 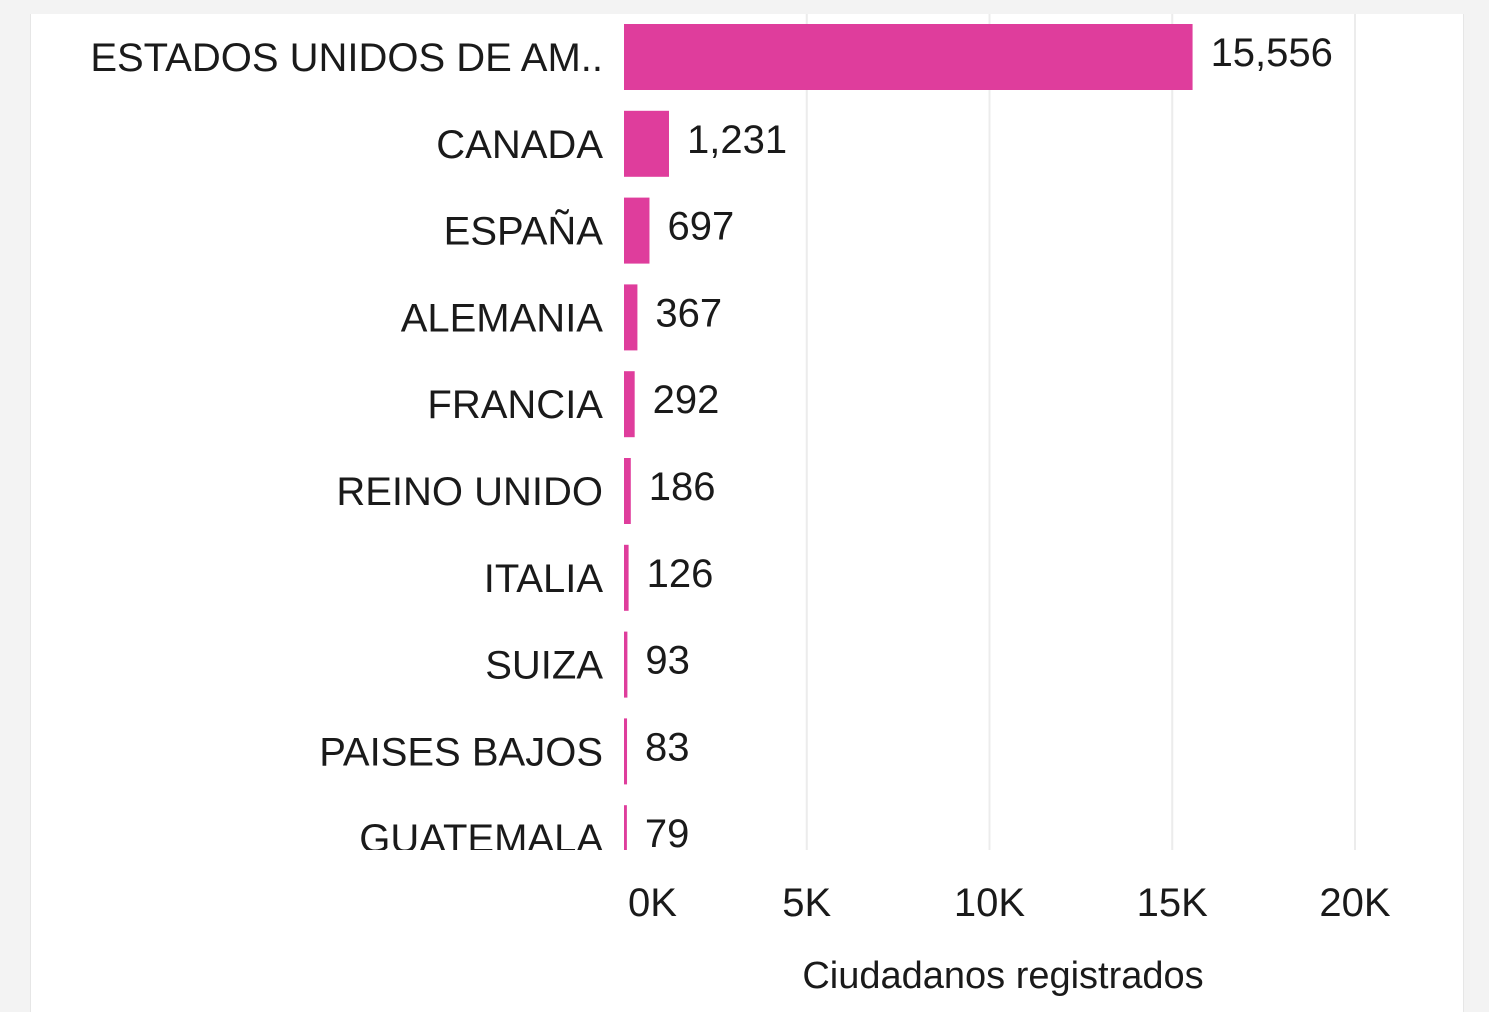 What do you see at coordinates (686, 400) in the screenshot?
I see `bar-value-label: 292` at bounding box center [686, 400].